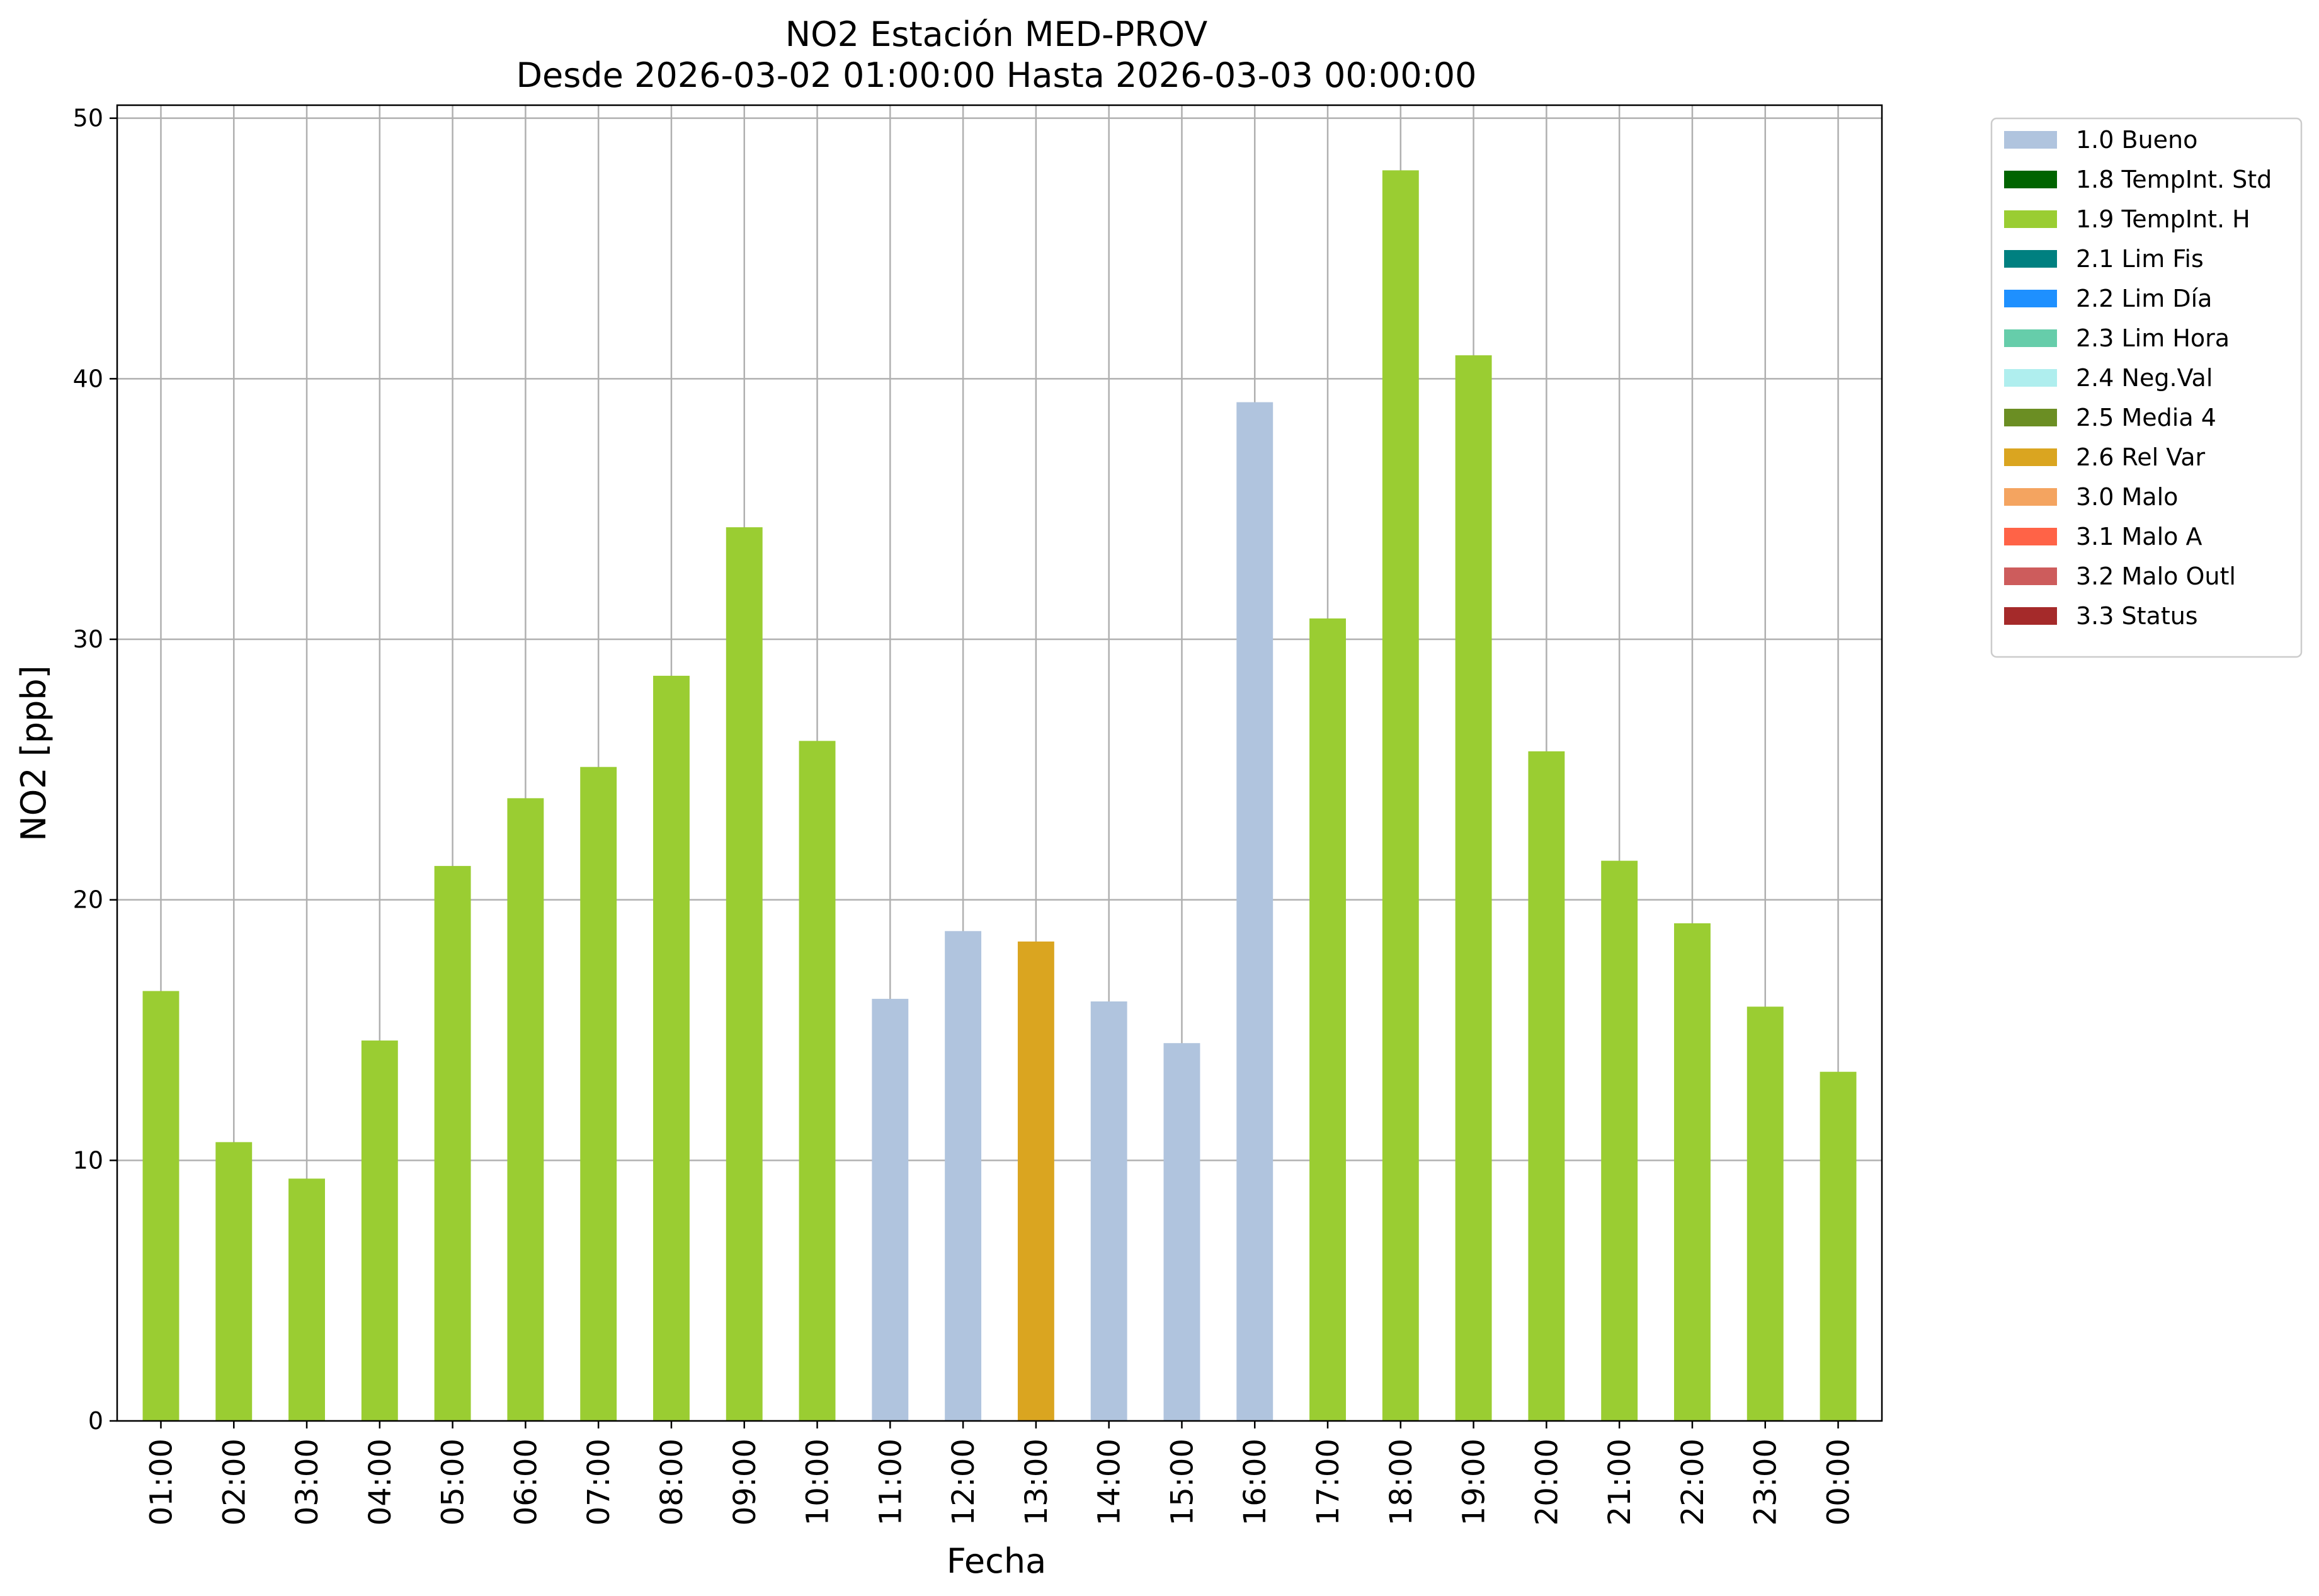 The image size is (2319, 1596). What do you see at coordinates (1839, 1482) in the screenshot?
I see `x-tick-label: 00:00` at bounding box center [1839, 1482].